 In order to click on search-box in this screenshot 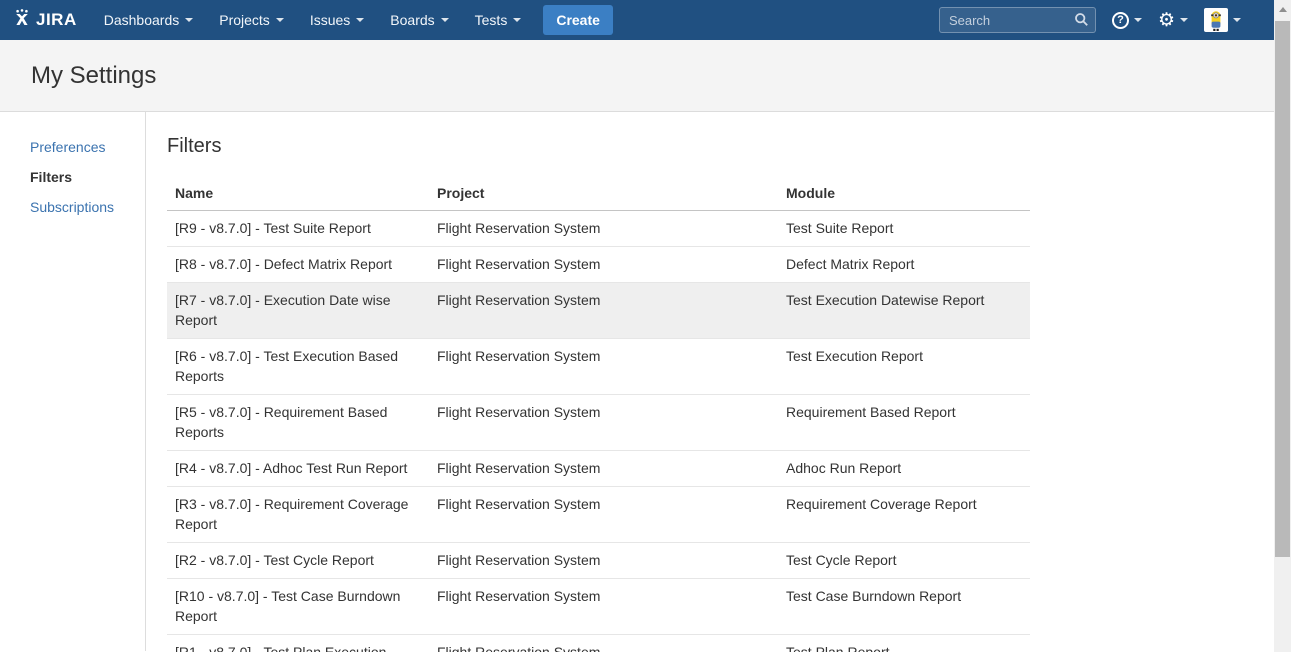, I will do `click(1017, 20)`.